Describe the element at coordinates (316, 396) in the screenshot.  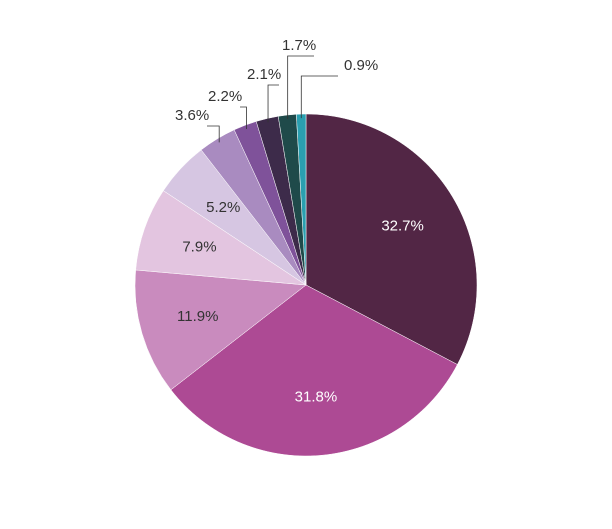
I see `value-label: 31.8%` at that location.